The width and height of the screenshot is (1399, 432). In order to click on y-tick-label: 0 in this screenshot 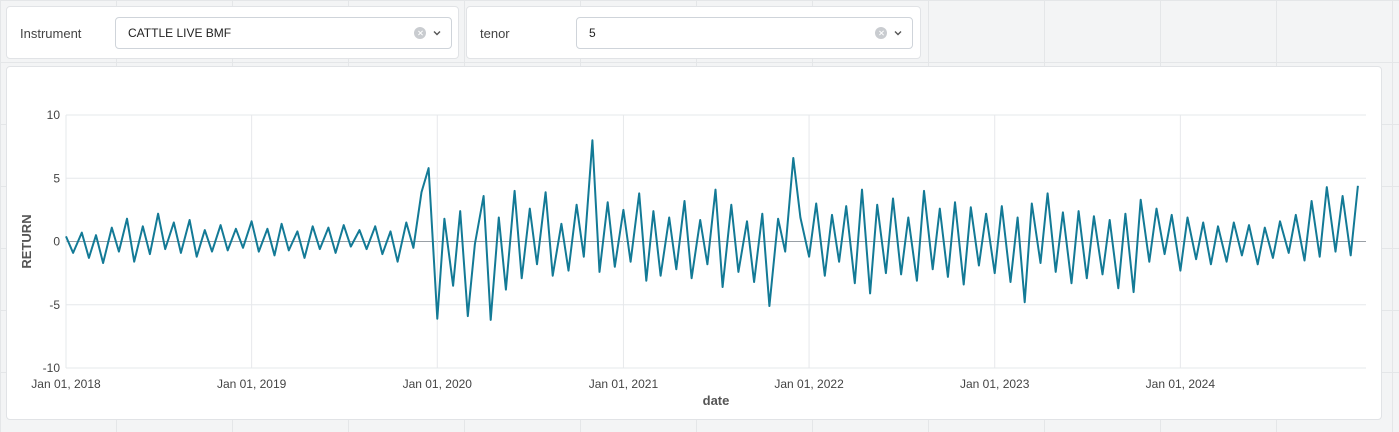, I will do `click(56, 242)`.